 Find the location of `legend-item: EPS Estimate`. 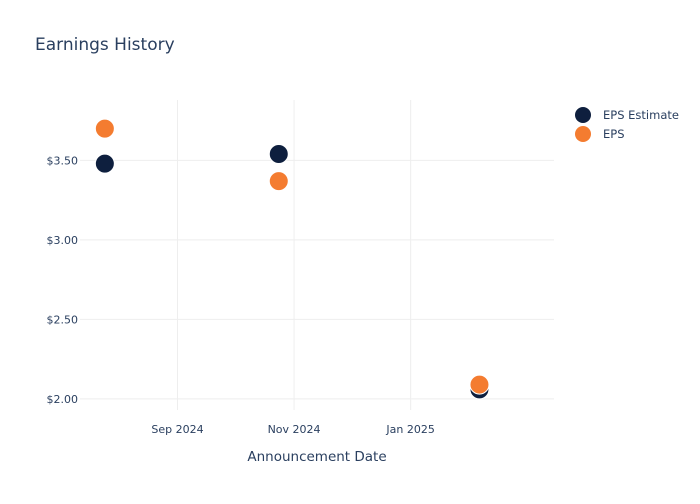

legend-item: EPS Estimate is located at coordinates (627, 115).